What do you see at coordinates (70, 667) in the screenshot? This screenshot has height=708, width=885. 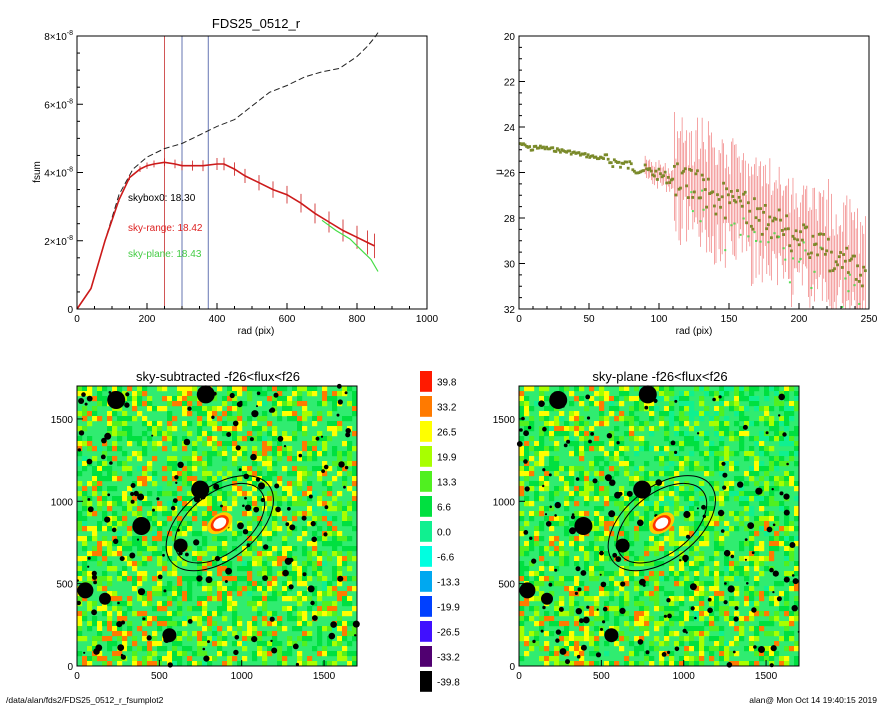 I see `image-ytick-label: 0` at bounding box center [70, 667].